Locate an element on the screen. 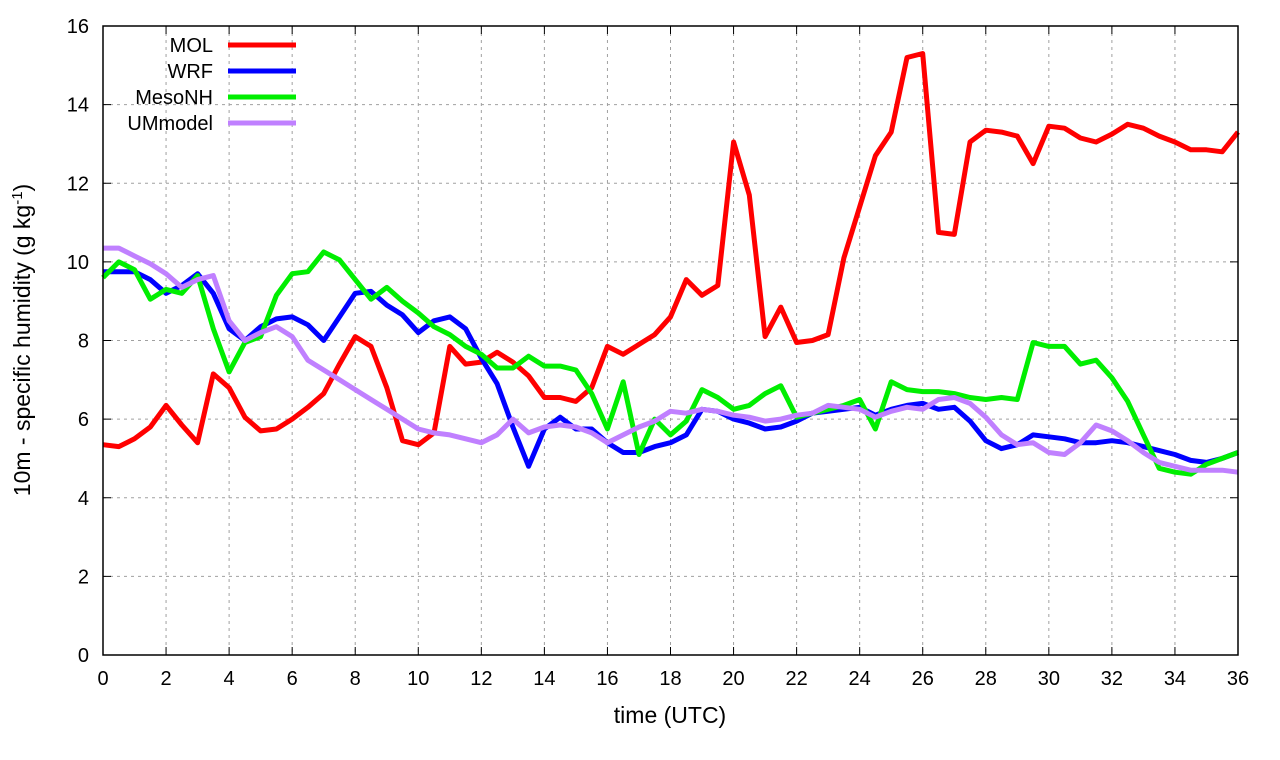  y-tick-label: 16 is located at coordinates (78, 27).